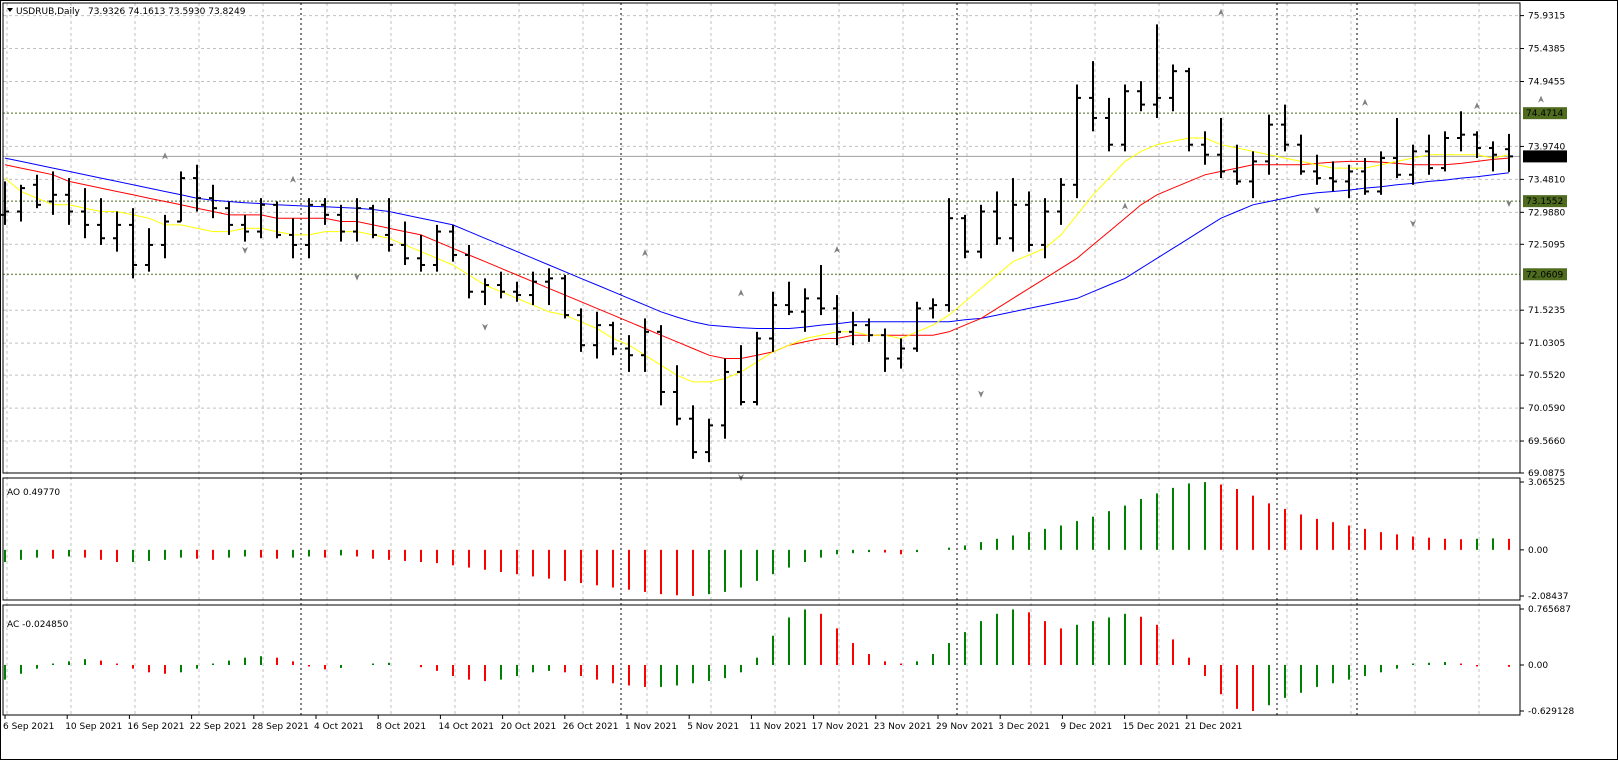  Describe the element at coordinates (1546, 245) in the screenshot. I see `price-tick-label: 72.5095` at that location.